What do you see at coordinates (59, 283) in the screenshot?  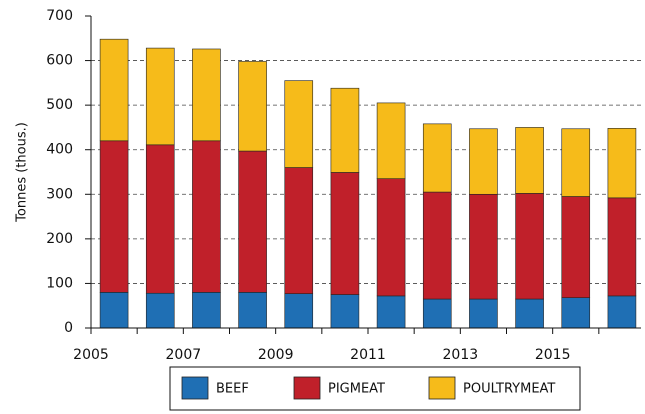 I see `y-tick-label: 100` at bounding box center [59, 283].